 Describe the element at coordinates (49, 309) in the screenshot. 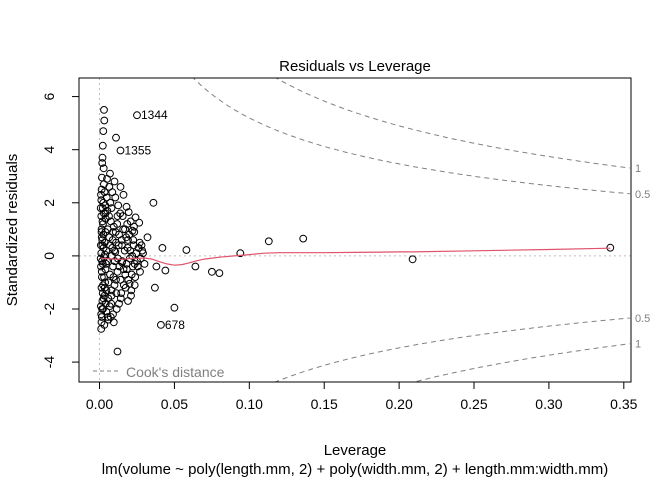

I see `y-tick-label: -2` at that location.